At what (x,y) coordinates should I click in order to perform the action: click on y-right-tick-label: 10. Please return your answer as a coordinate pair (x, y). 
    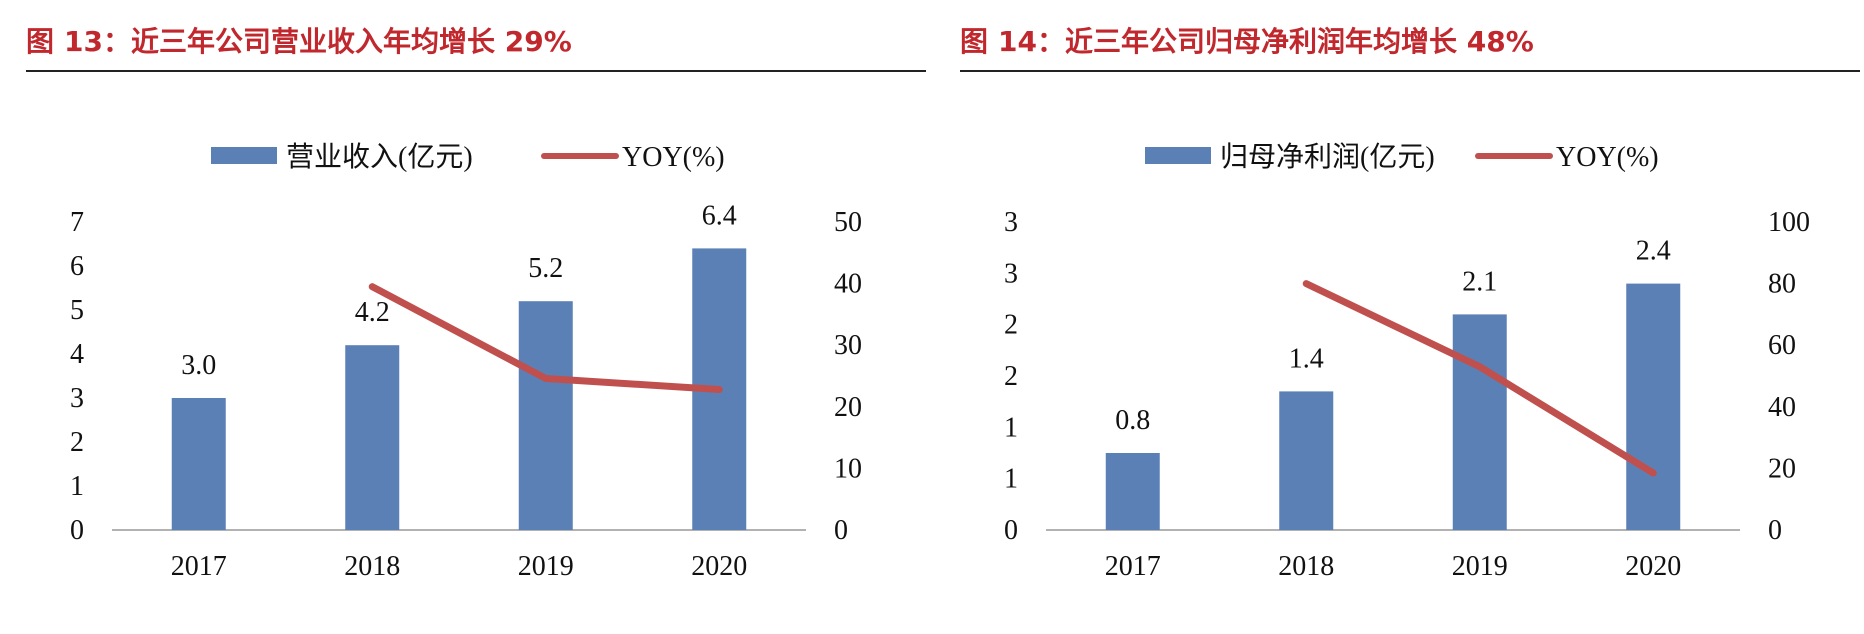
    Looking at the image, I should click on (848, 468).